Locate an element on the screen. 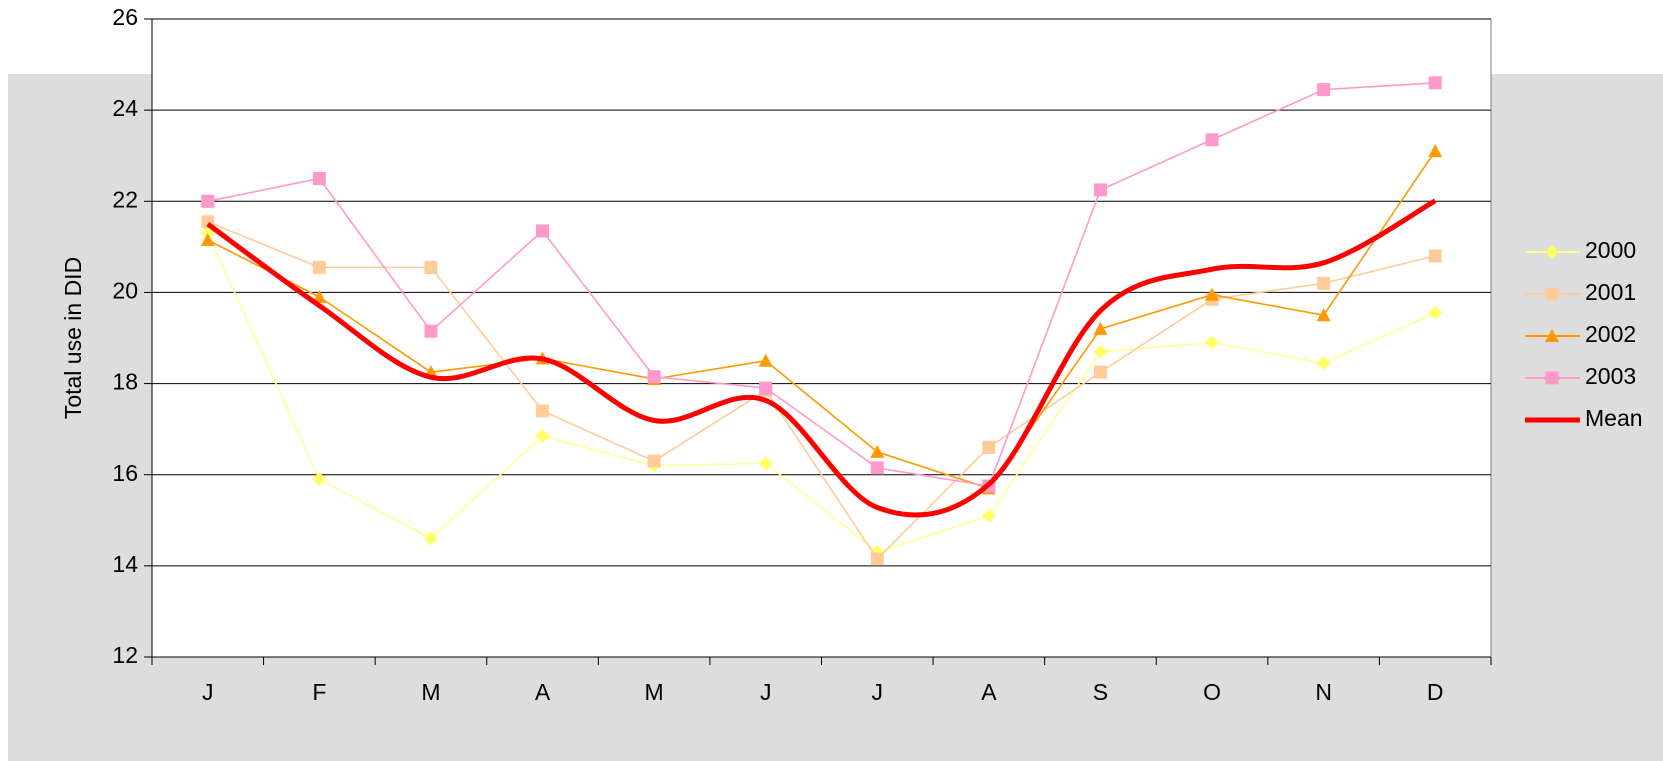 The height and width of the screenshot is (761, 1663). y-tick-label: 22 is located at coordinates (125, 199).